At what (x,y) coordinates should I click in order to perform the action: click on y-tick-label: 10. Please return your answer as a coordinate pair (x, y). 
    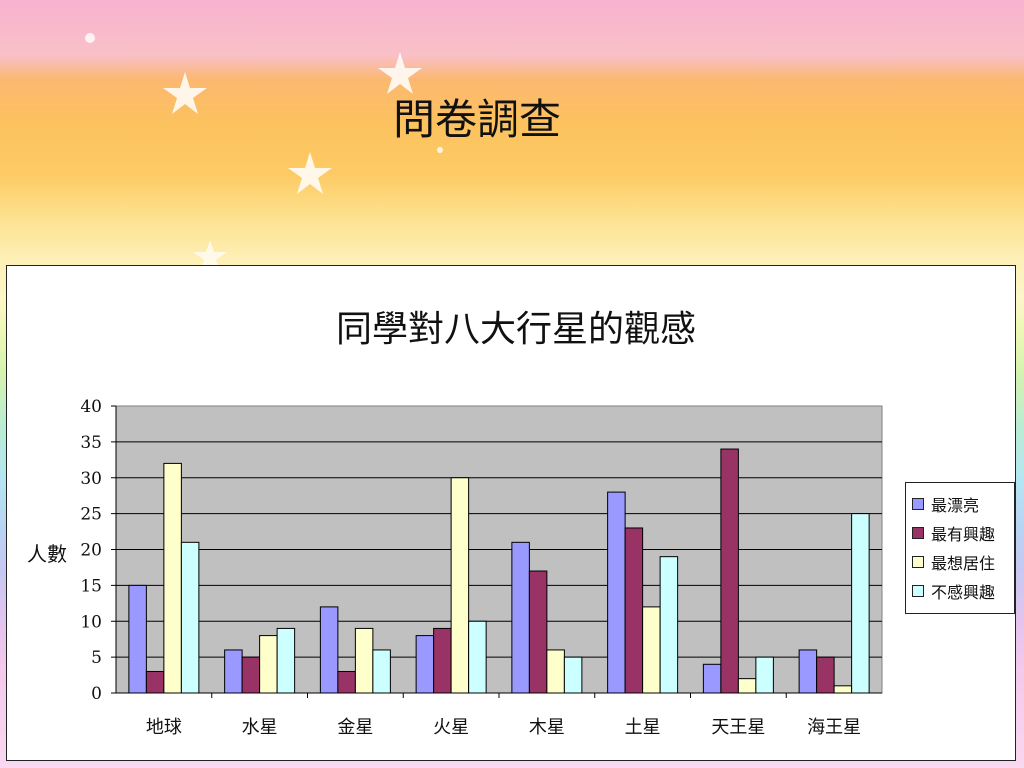
    Looking at the image, I should click on (91, 622).